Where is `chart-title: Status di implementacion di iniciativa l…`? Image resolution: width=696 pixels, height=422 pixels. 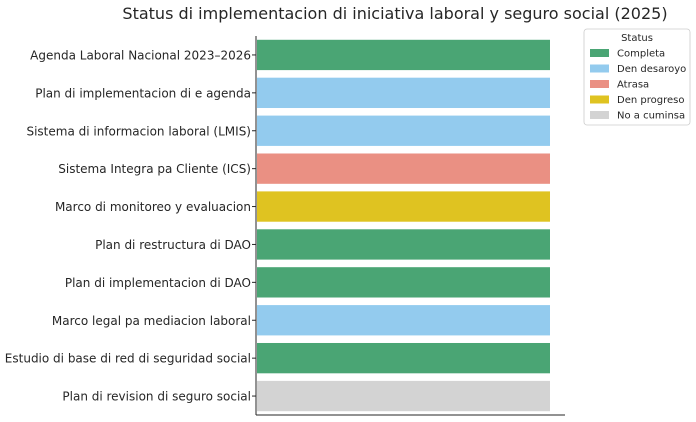 chart-title: Status di implementacion di iniciativa l… is located at coordinates (394, 13).